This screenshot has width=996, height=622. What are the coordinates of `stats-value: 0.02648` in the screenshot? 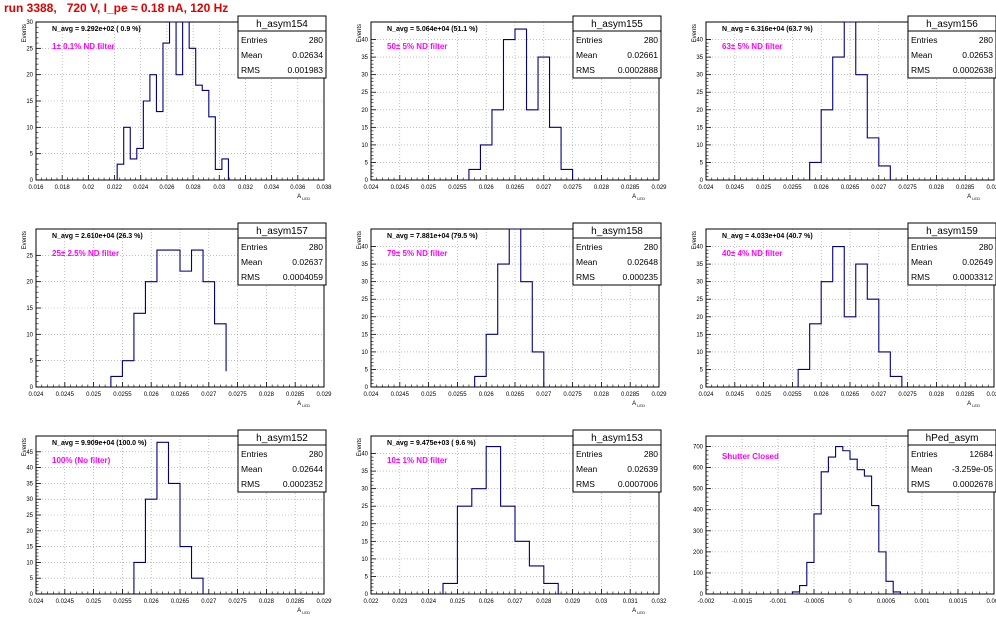 It's located at (642, 262).